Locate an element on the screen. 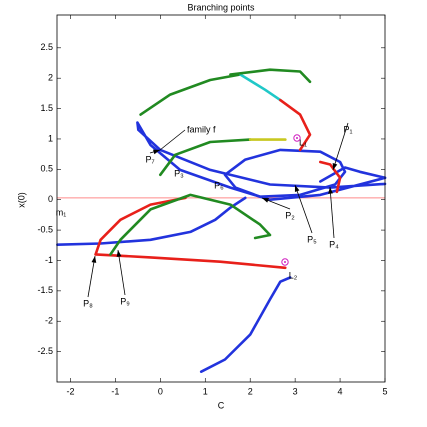  x-tick-label: -1 is located at coordinates (115, 391).